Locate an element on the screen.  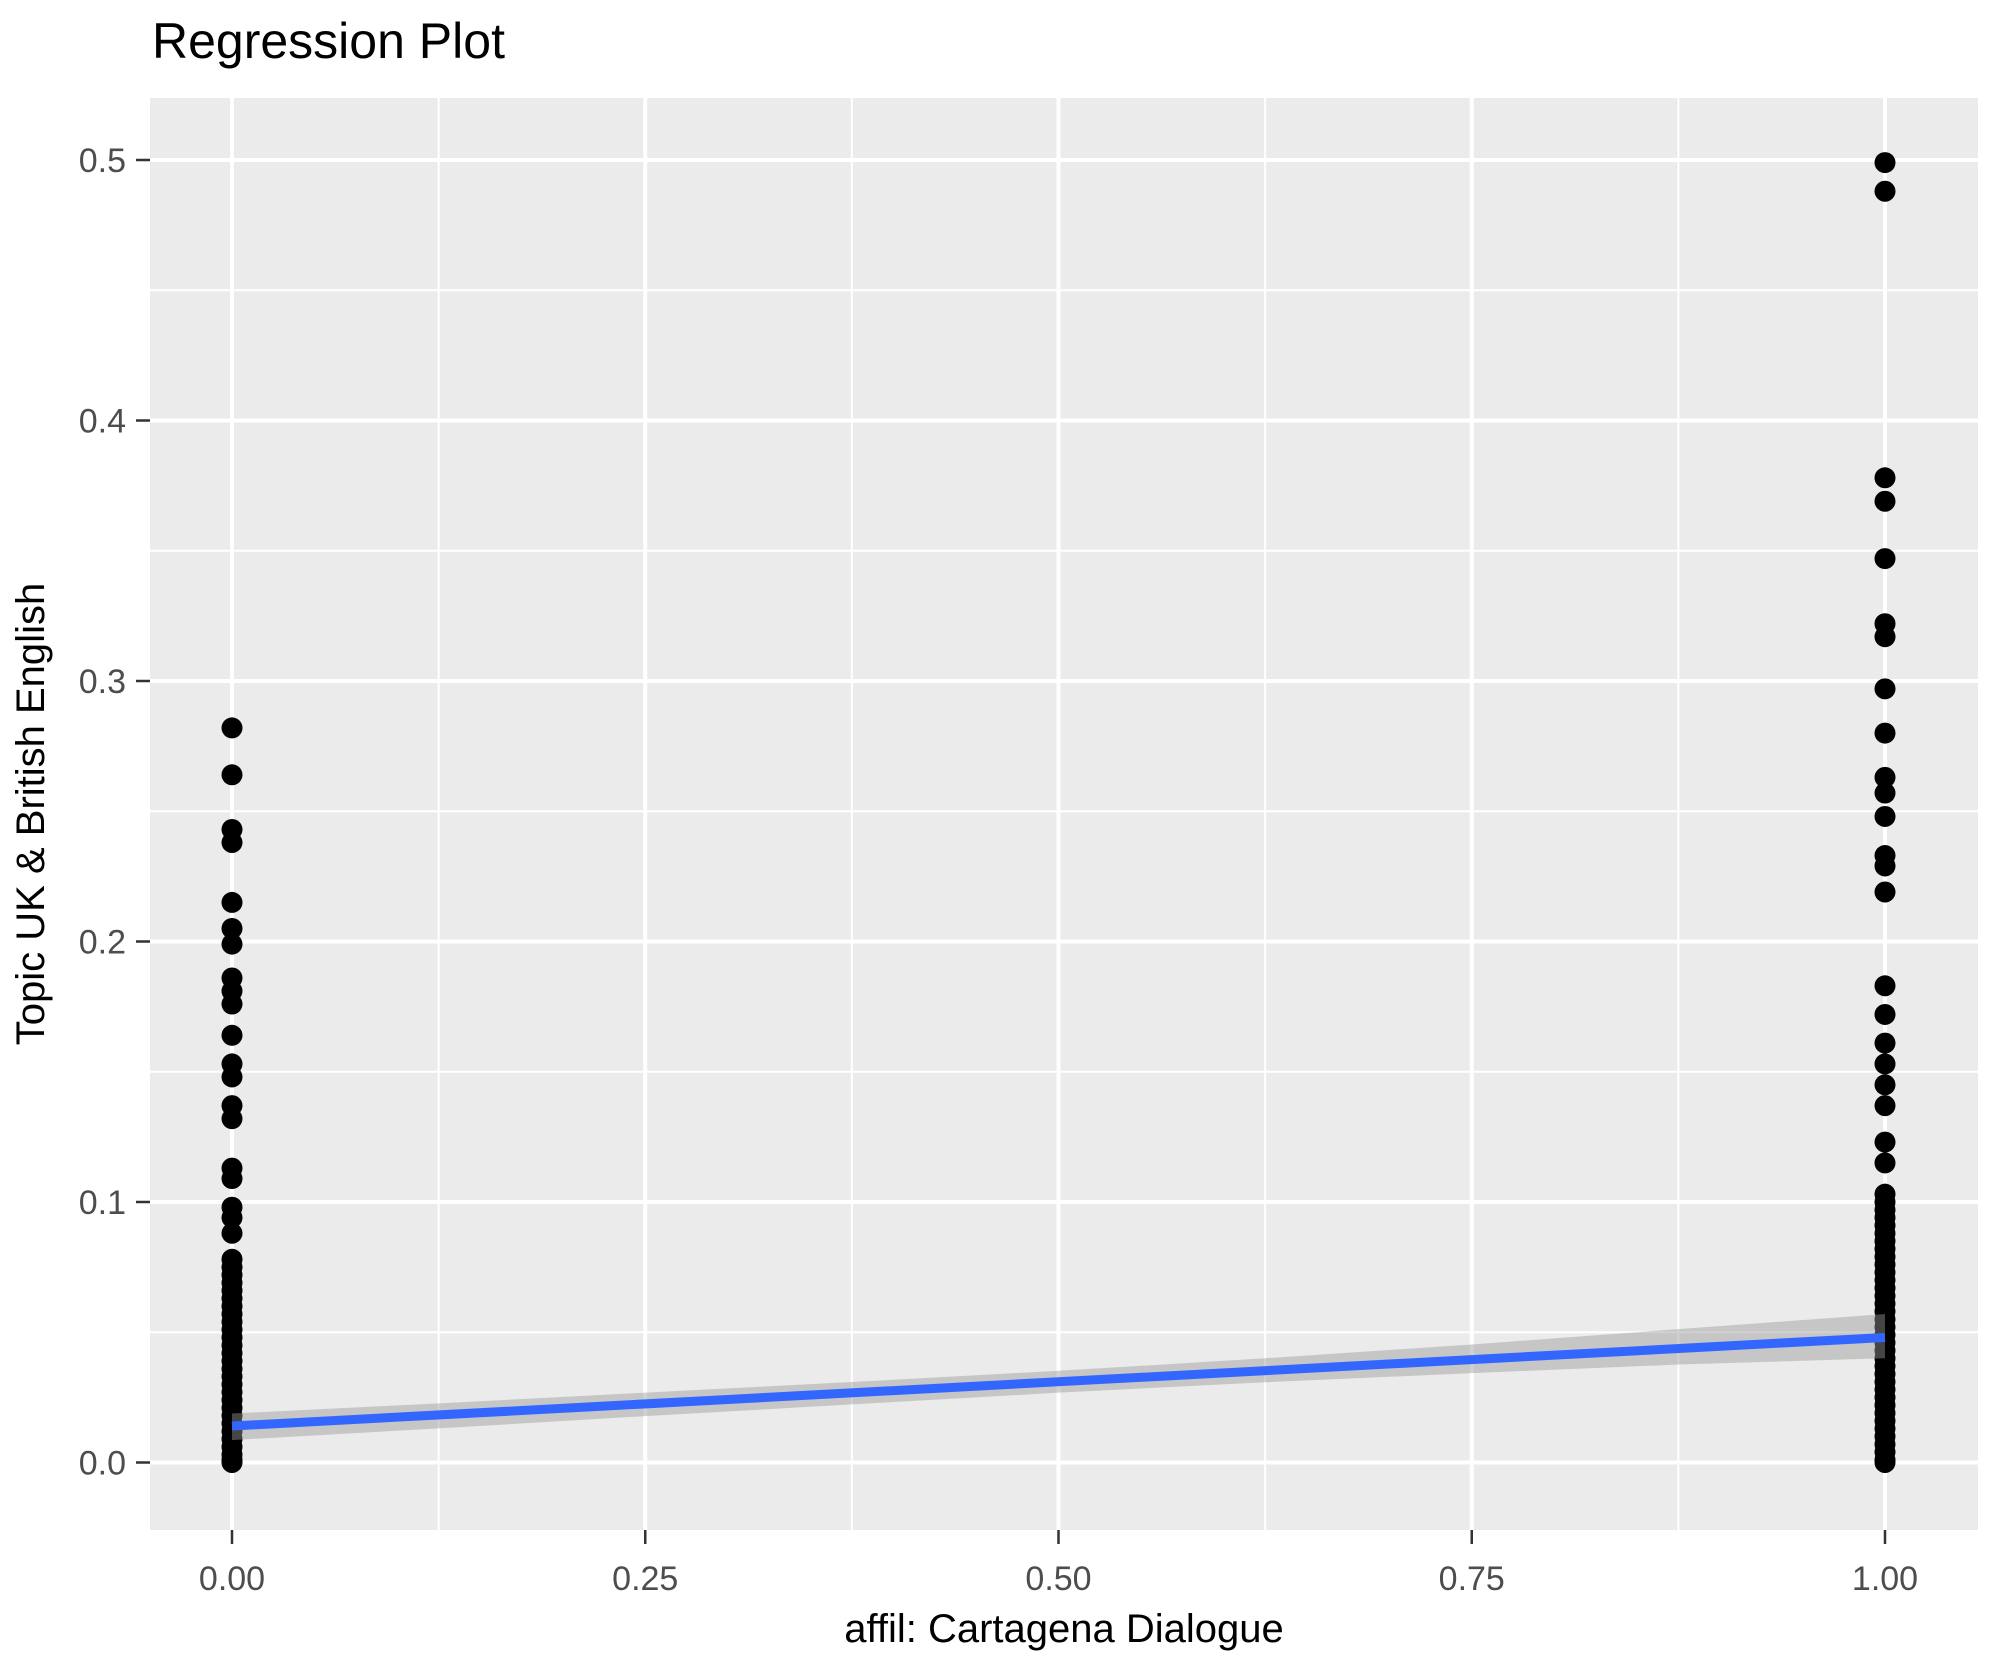
y-tick-label: 0.2 is located at coordinates (102, 943).